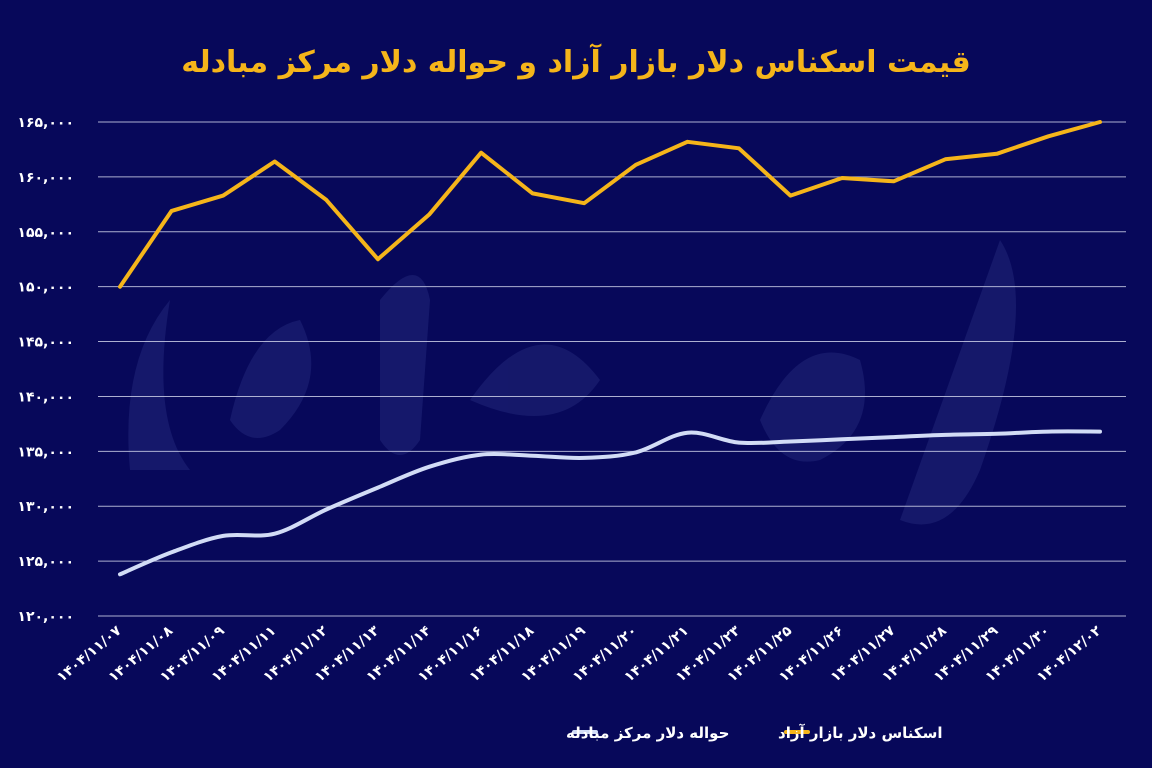 This screenshot has height=768, width=1152. I want to click on y-tick-label: ۱۲۵,۰۰۰, so click(45, 562).